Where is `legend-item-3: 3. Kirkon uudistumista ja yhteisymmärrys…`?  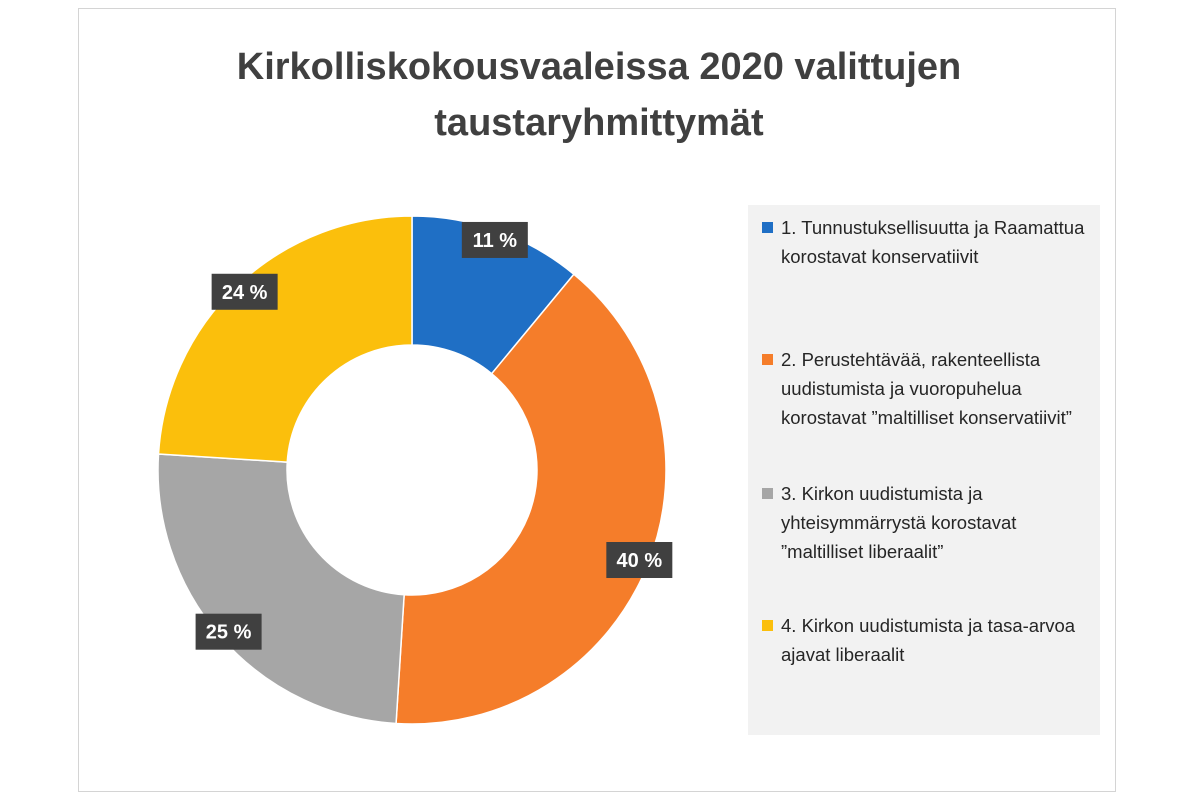 legend-item-3: 3. Kirkon uudistumista ja yhteisymmärrys… is located at coordinates (927, 522).